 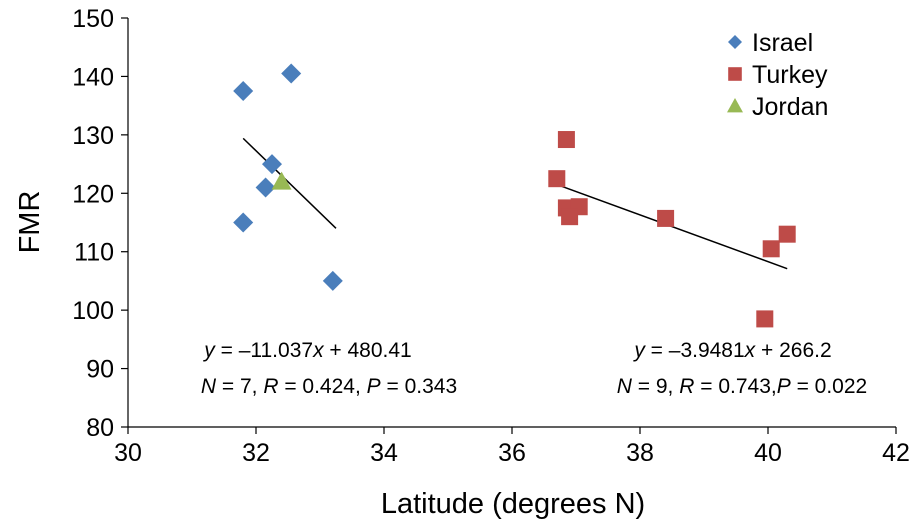 I want to click on x-tick-label: 38, so click(x=640, y=453).